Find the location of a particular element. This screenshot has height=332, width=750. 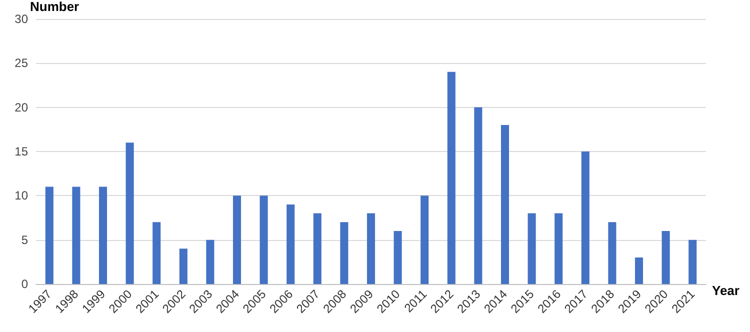

y-tick-label: 15 is located at coordinates (21, 151).